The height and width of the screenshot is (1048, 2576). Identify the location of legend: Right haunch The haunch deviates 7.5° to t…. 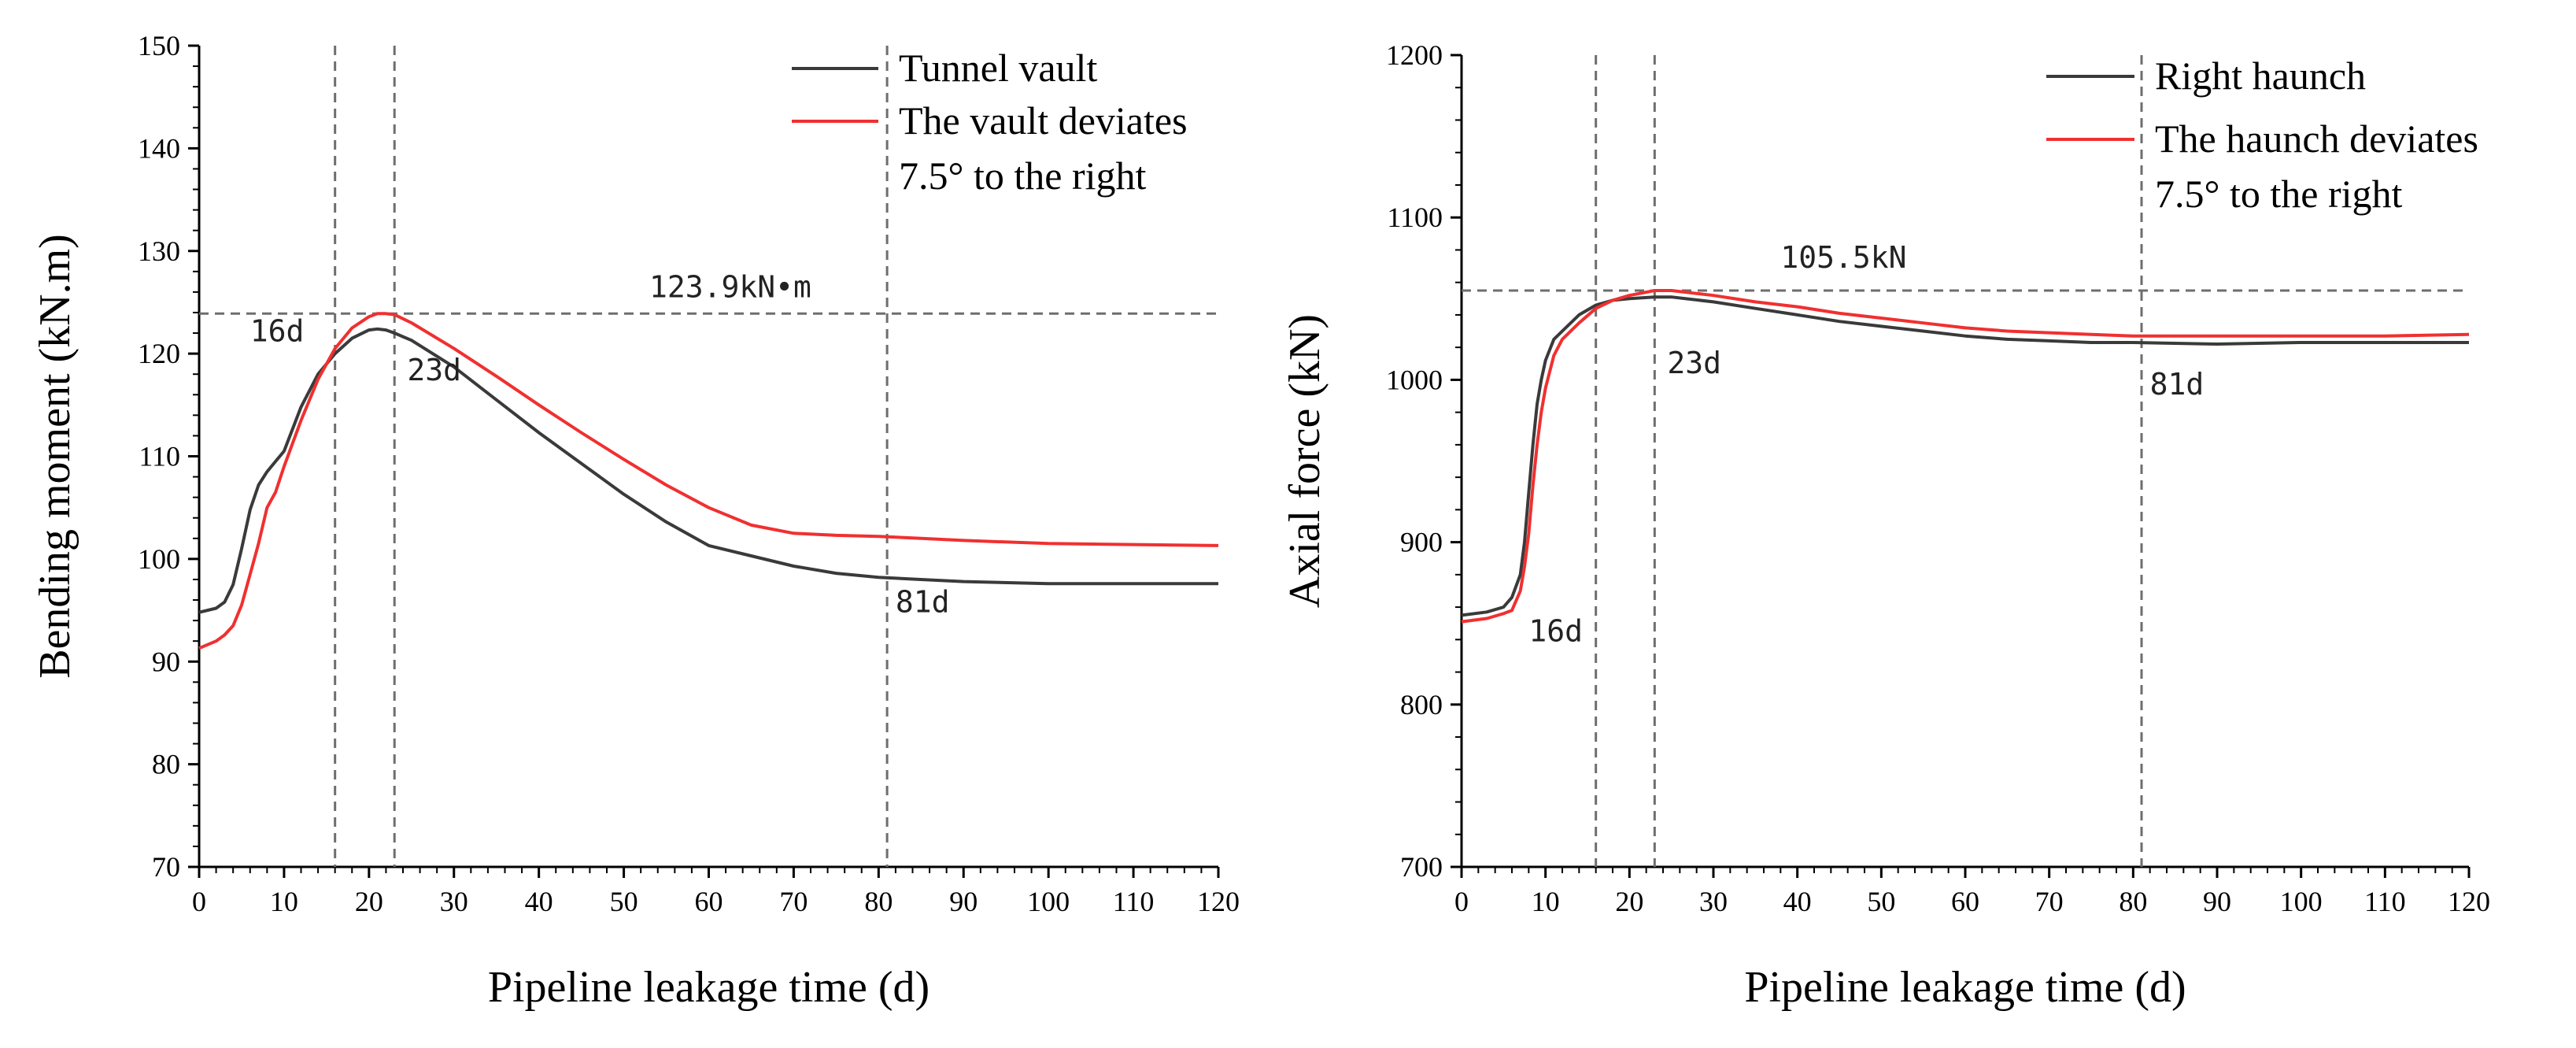
(2262, 135).